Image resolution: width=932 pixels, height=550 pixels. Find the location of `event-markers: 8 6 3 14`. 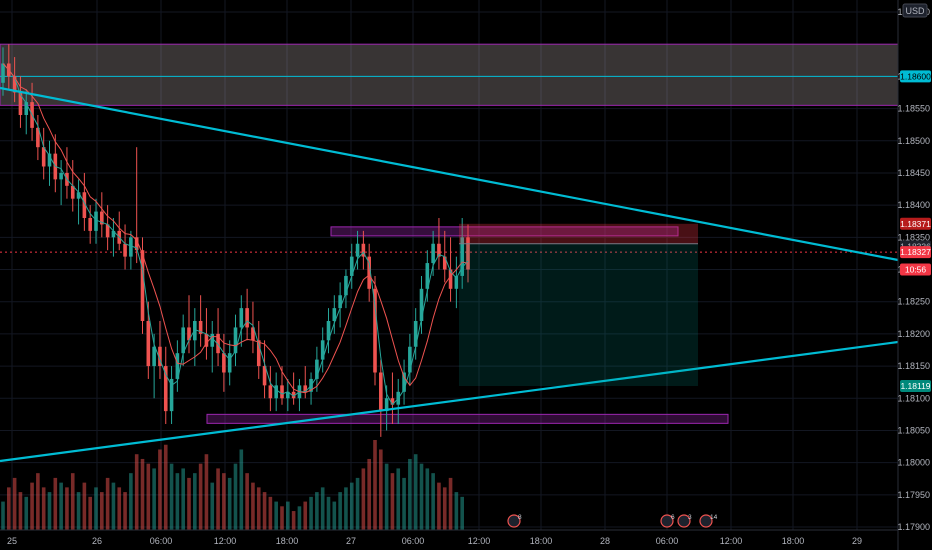

event-markers: 8 6 3 14 is located at coordinates (612, 521).